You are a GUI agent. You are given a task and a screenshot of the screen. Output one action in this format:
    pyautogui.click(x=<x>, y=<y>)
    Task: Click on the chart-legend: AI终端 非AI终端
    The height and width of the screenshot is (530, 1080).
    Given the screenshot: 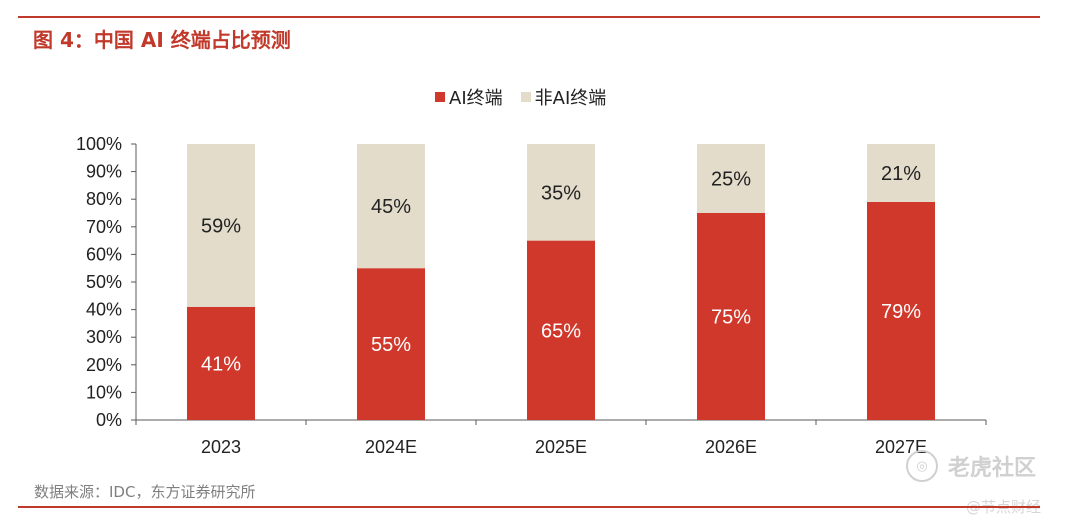 What is the action you would take?
    pyautogui.click(x=529, y=97)
    